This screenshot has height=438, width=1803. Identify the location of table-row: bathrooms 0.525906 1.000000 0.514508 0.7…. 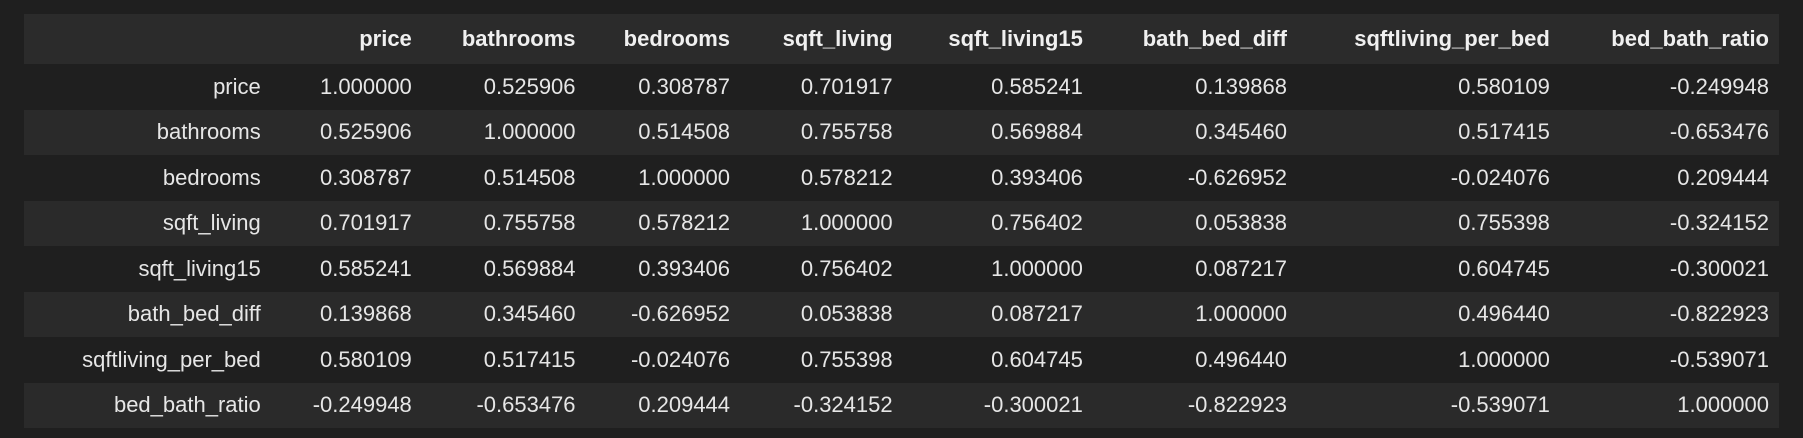
(901, 132).